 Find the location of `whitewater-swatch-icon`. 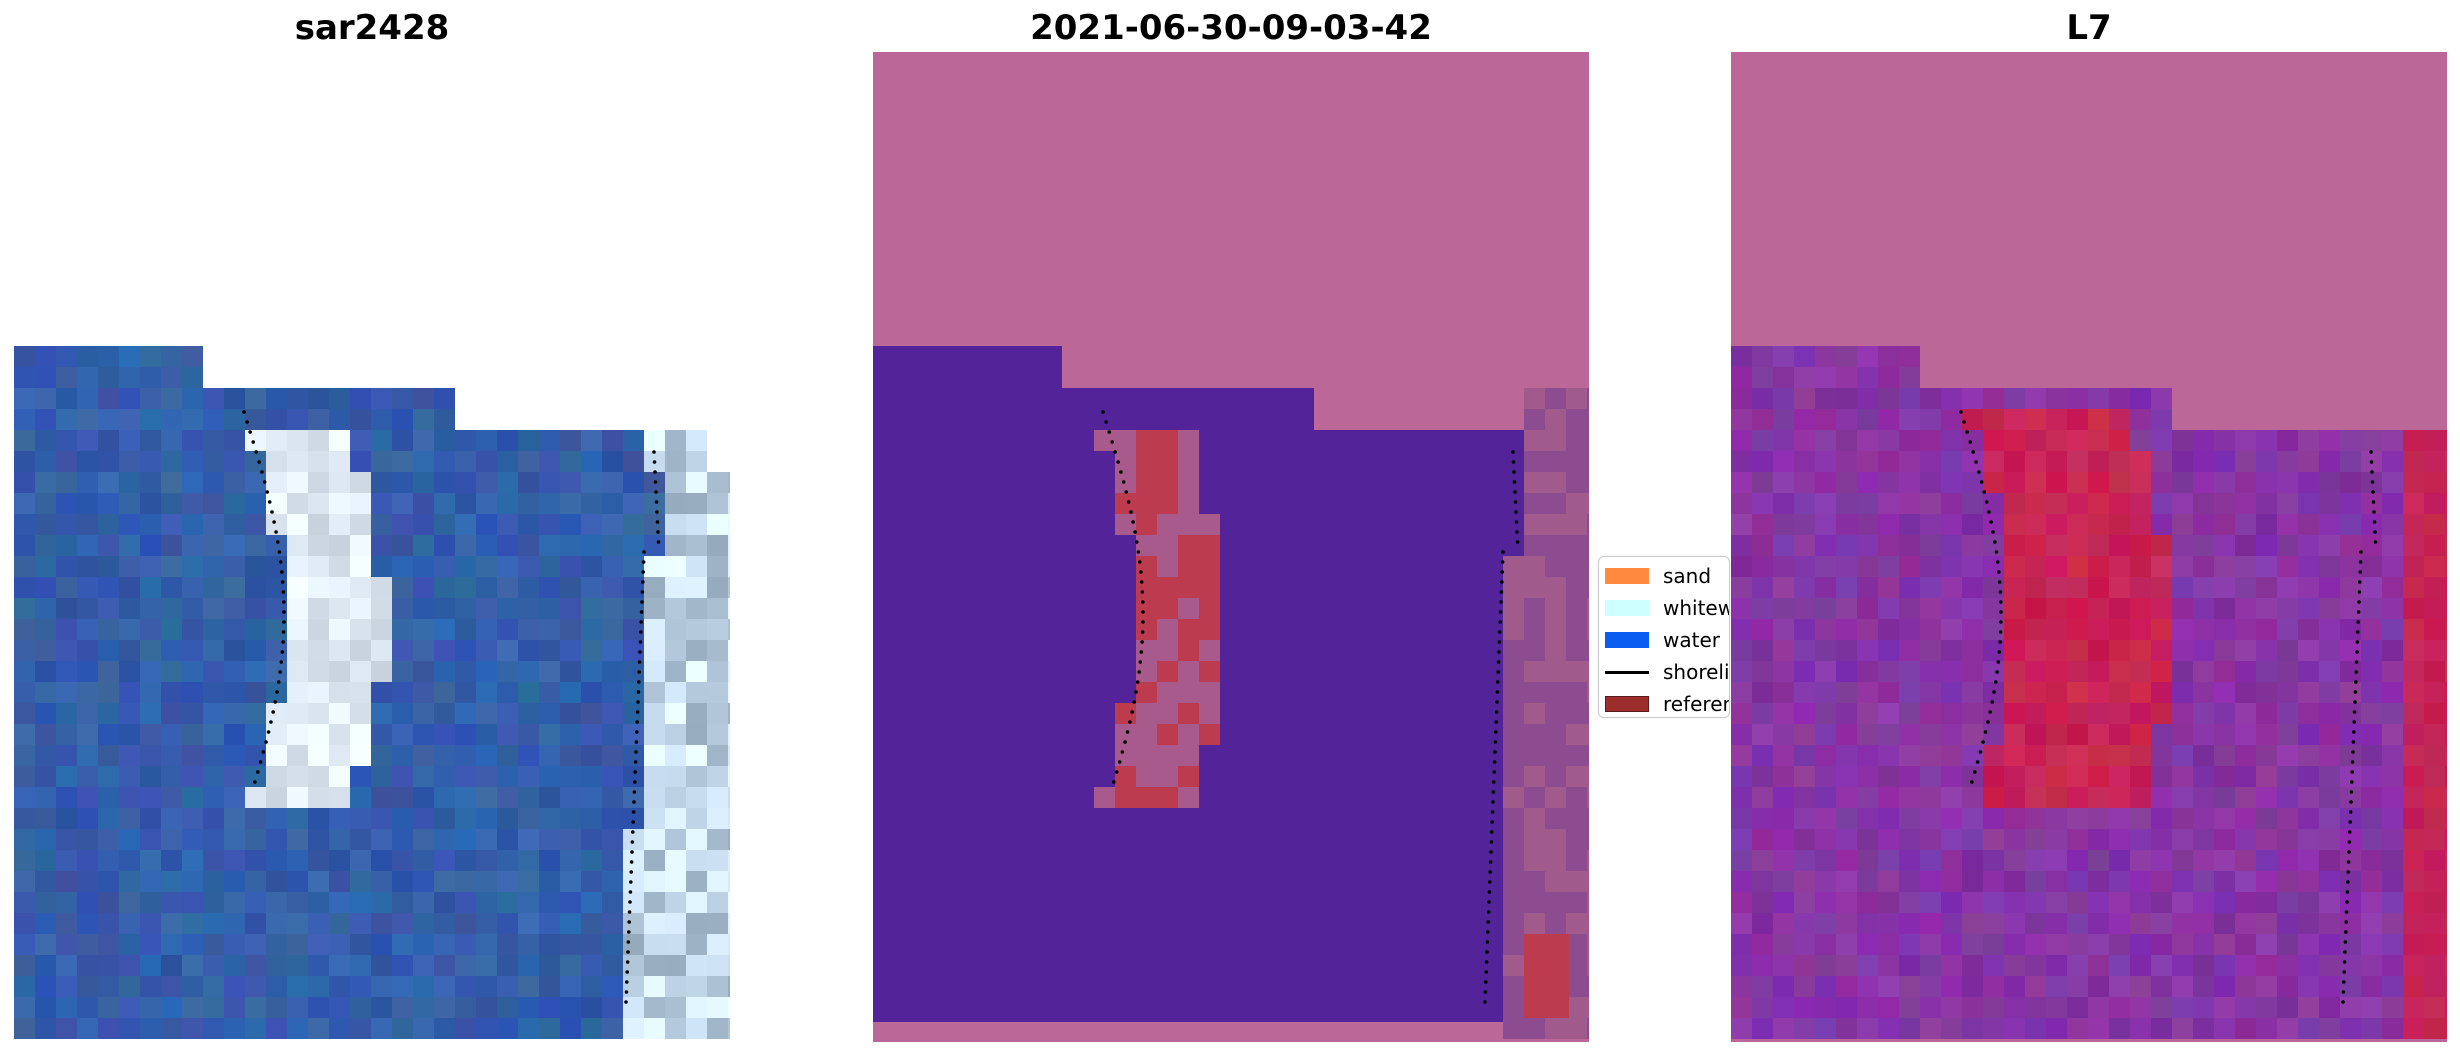

whitewater-swatch-icon is located at coordinates (1627, 608).